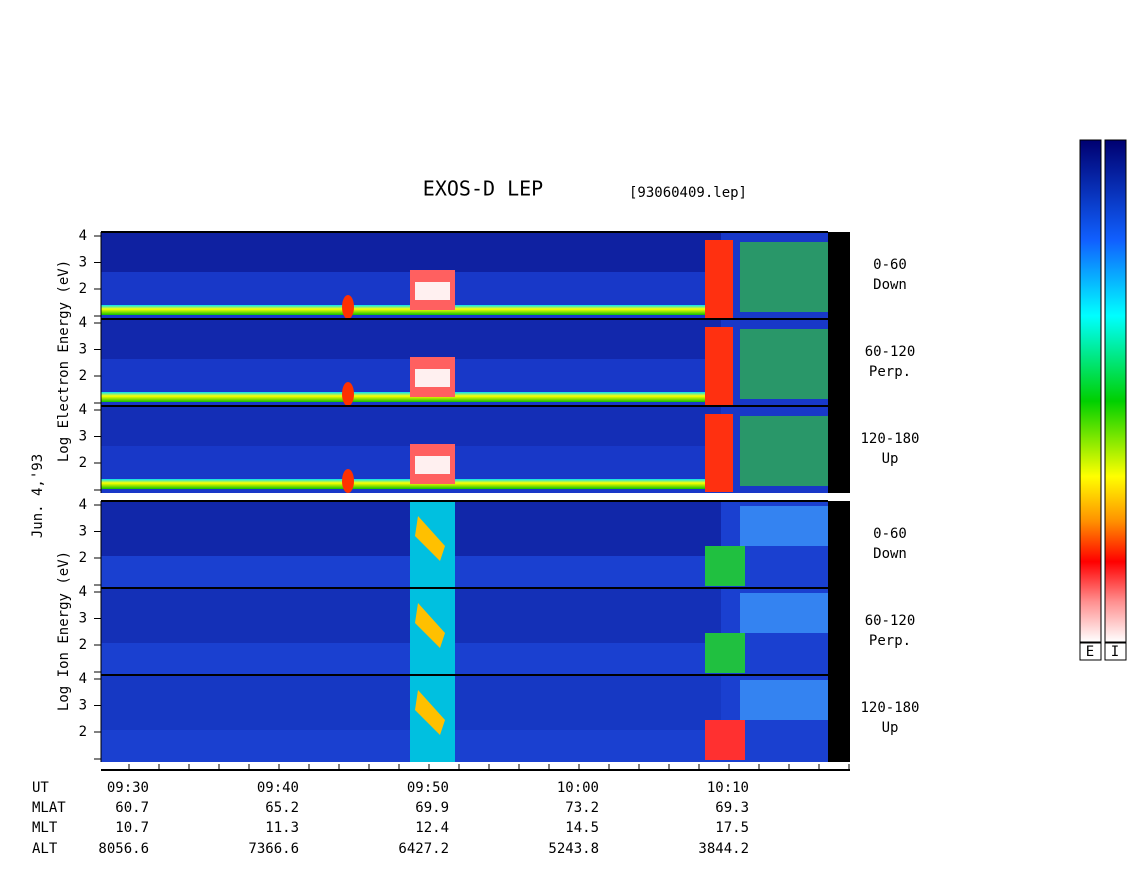 This screenshot has height=875, width=1130. Describe the element at coordinates (132, 808) in the screenshot. I see `row-value: 60.7` at that location.